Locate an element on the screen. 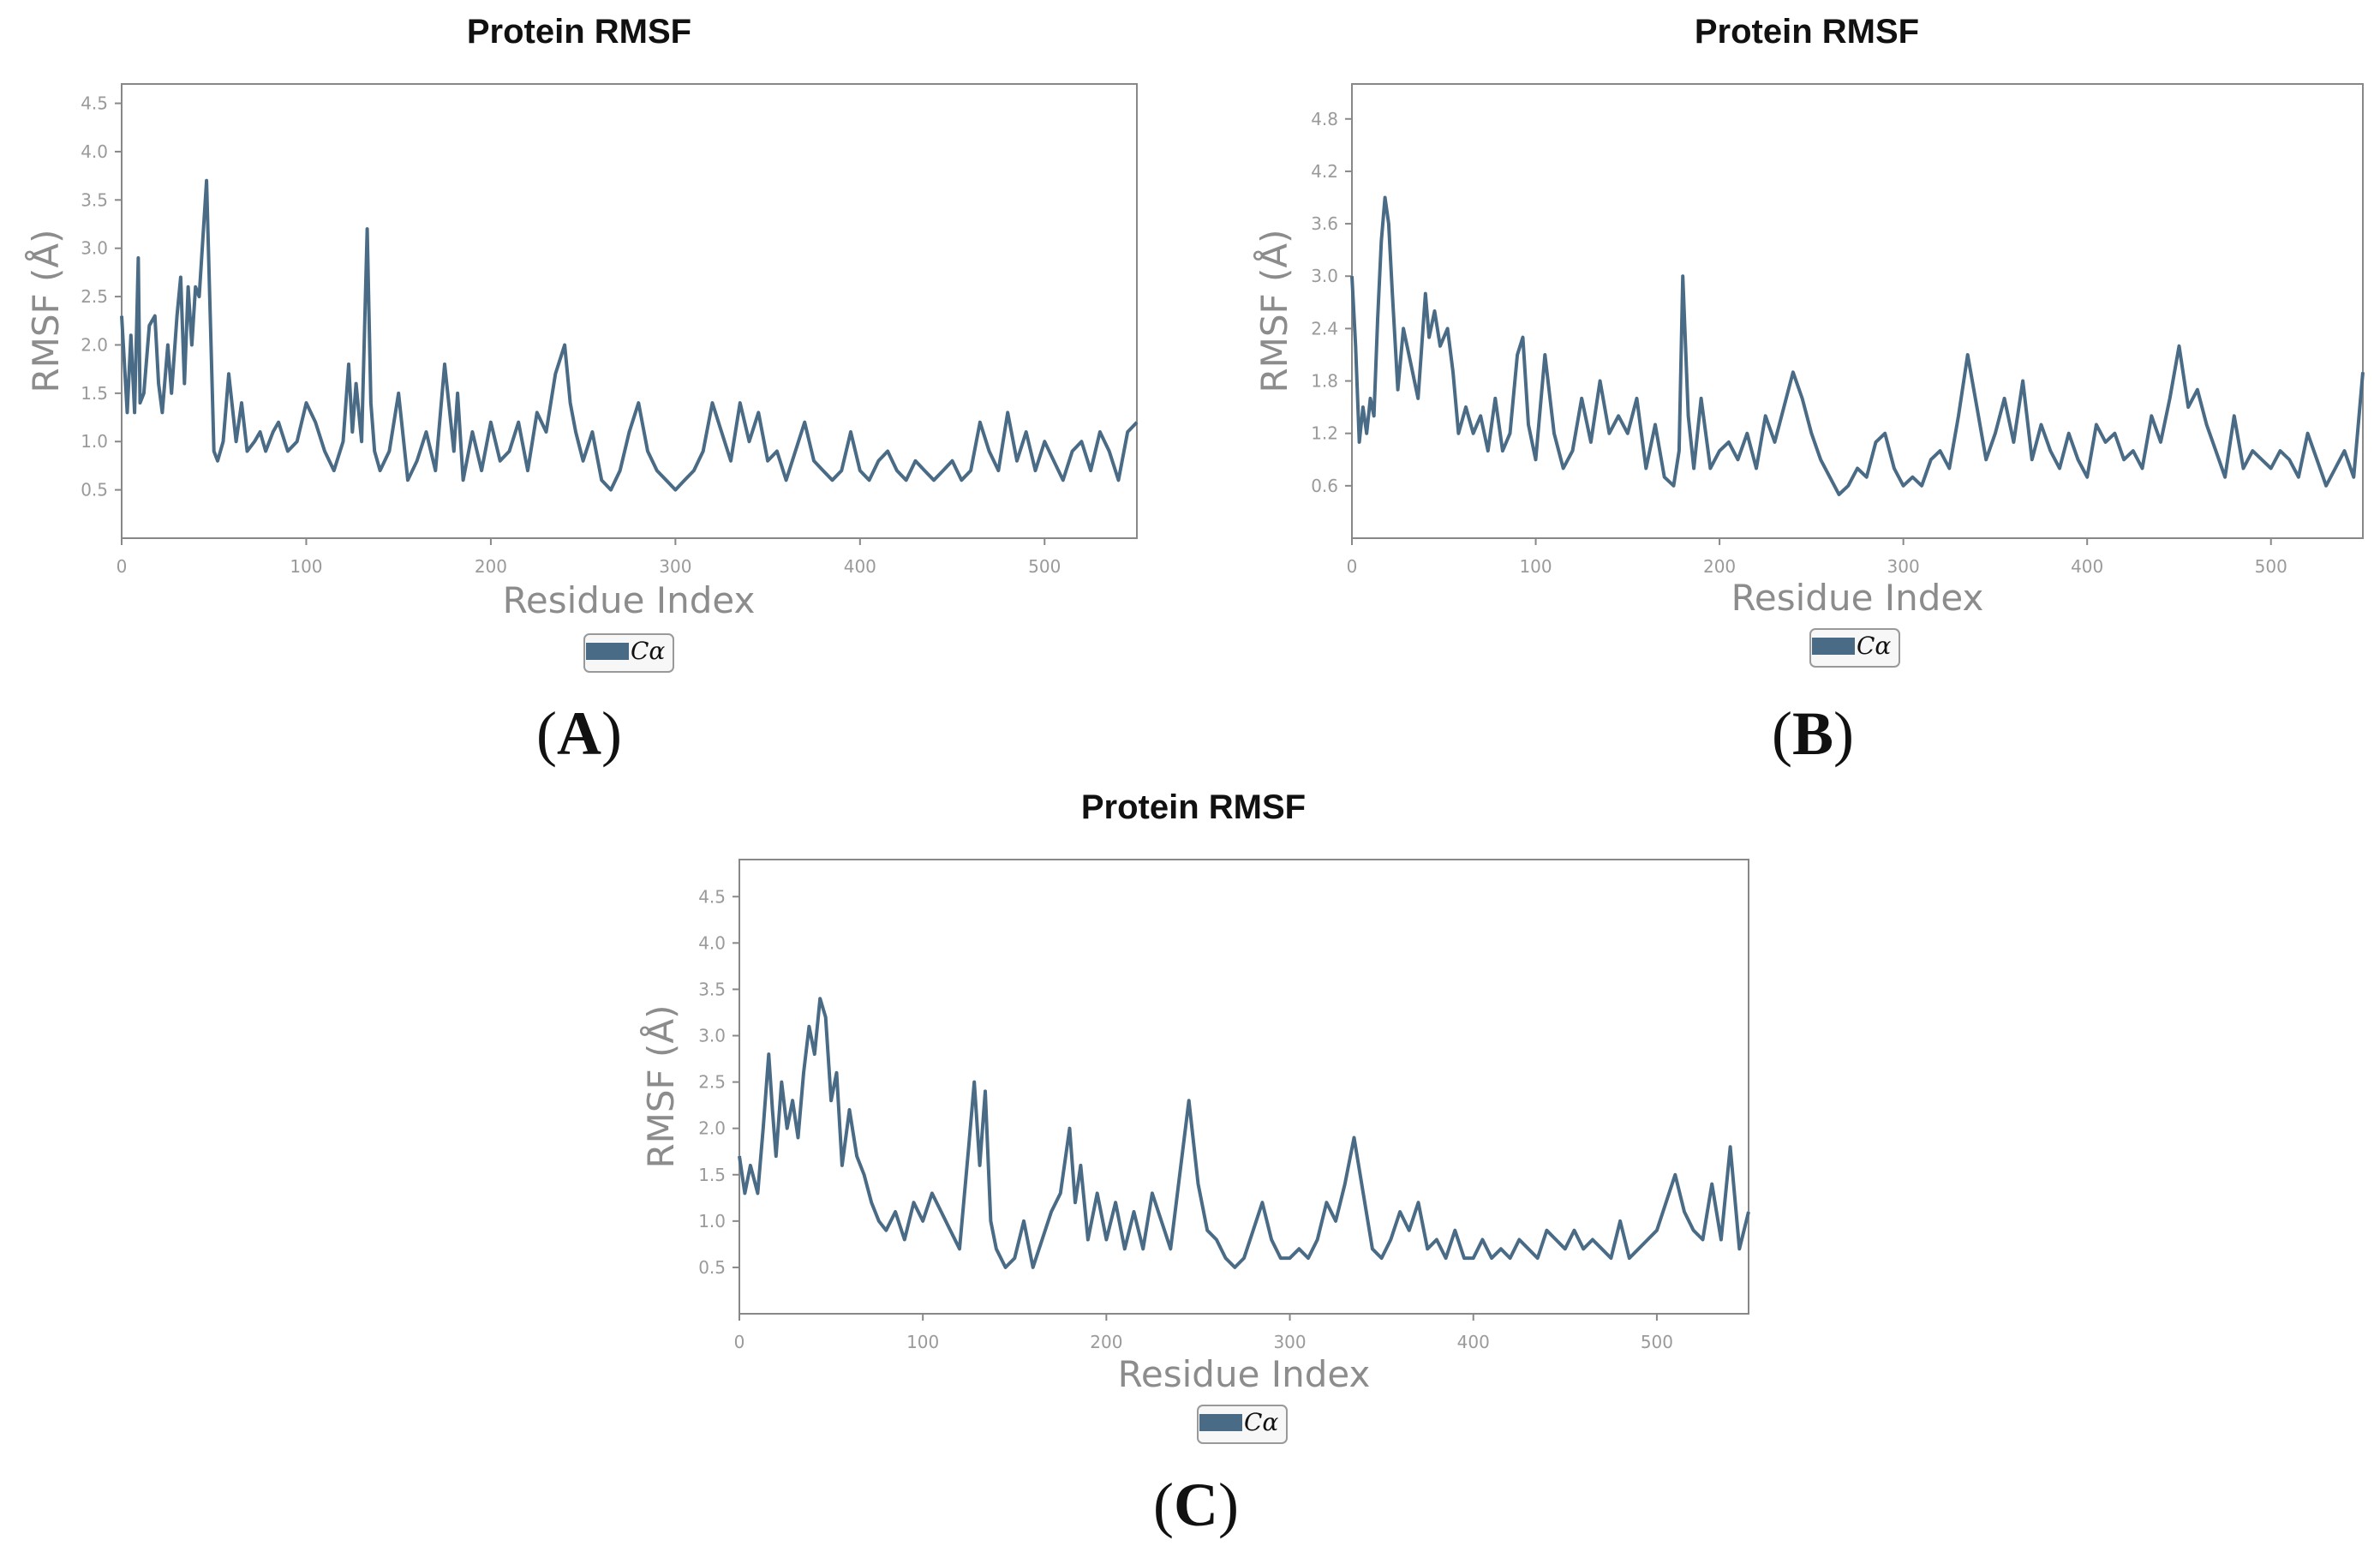  panel-letter: A is located at coordinates (579, 733).